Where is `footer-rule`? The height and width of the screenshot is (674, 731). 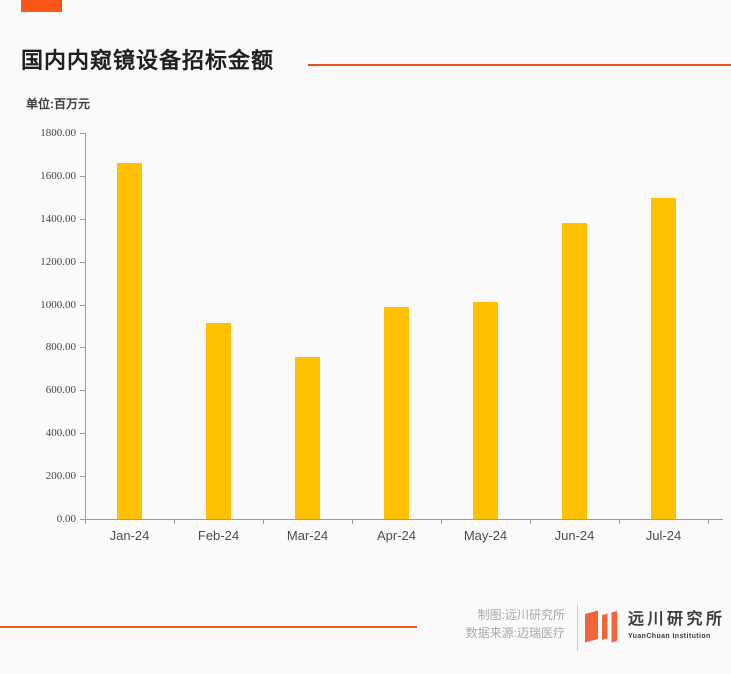
footer-rule is located at coordinates (208, 627).